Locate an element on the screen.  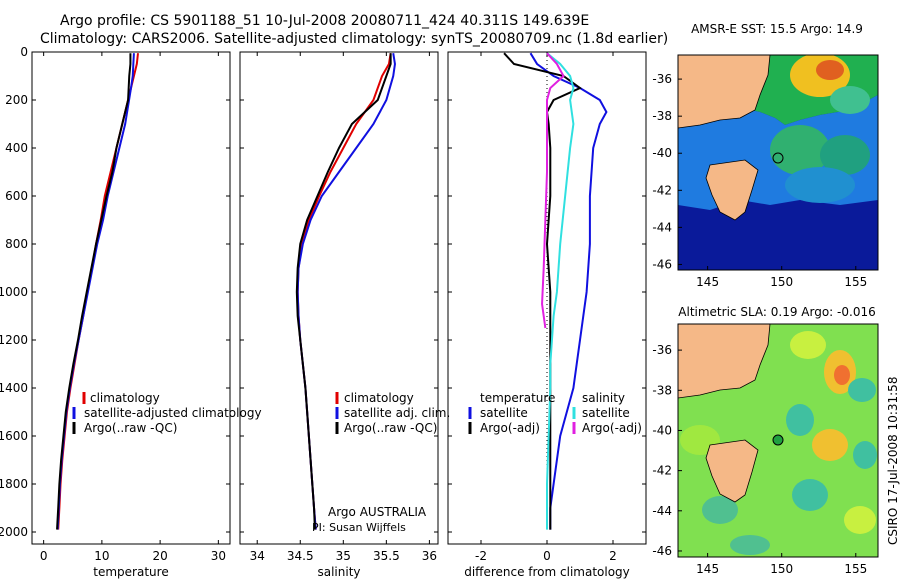
temperature-xlabel: temperature is located at coordinates (130, 572).